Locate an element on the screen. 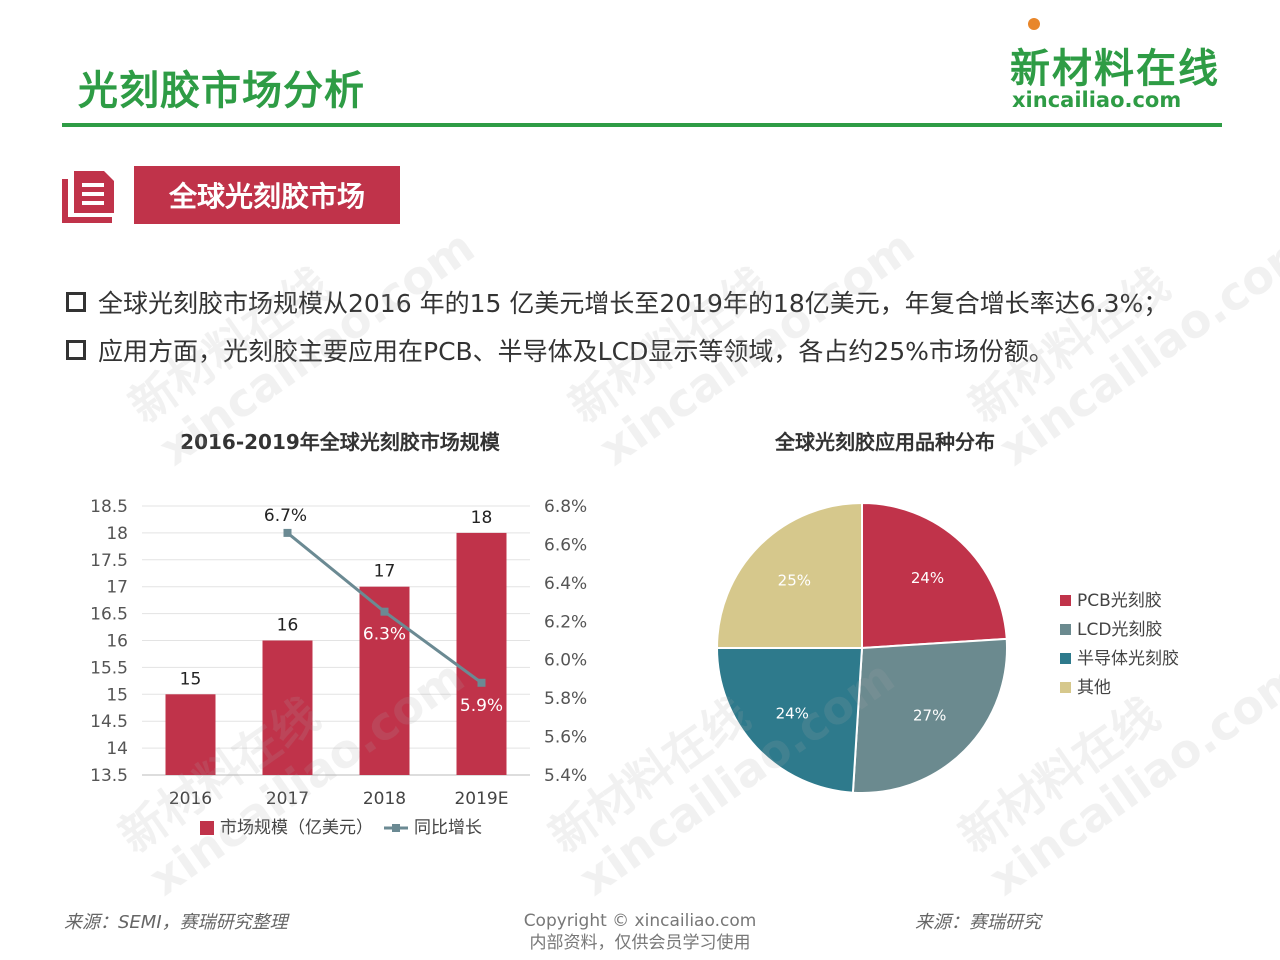 Image resolution: width=1280 pixels, height=960 pixels. y-tick-label: 15.5 is located at coordinates (109, 668).